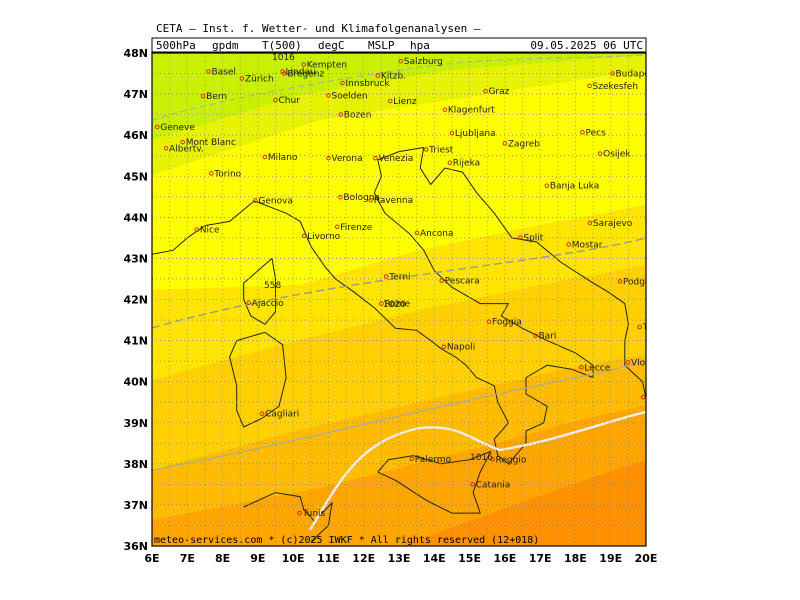 The height and width of the screenshot is (600, 800). Describe the element at coordinates (390, 77) in the screenshot. I see `city-marker: Kitzb.` at that location.